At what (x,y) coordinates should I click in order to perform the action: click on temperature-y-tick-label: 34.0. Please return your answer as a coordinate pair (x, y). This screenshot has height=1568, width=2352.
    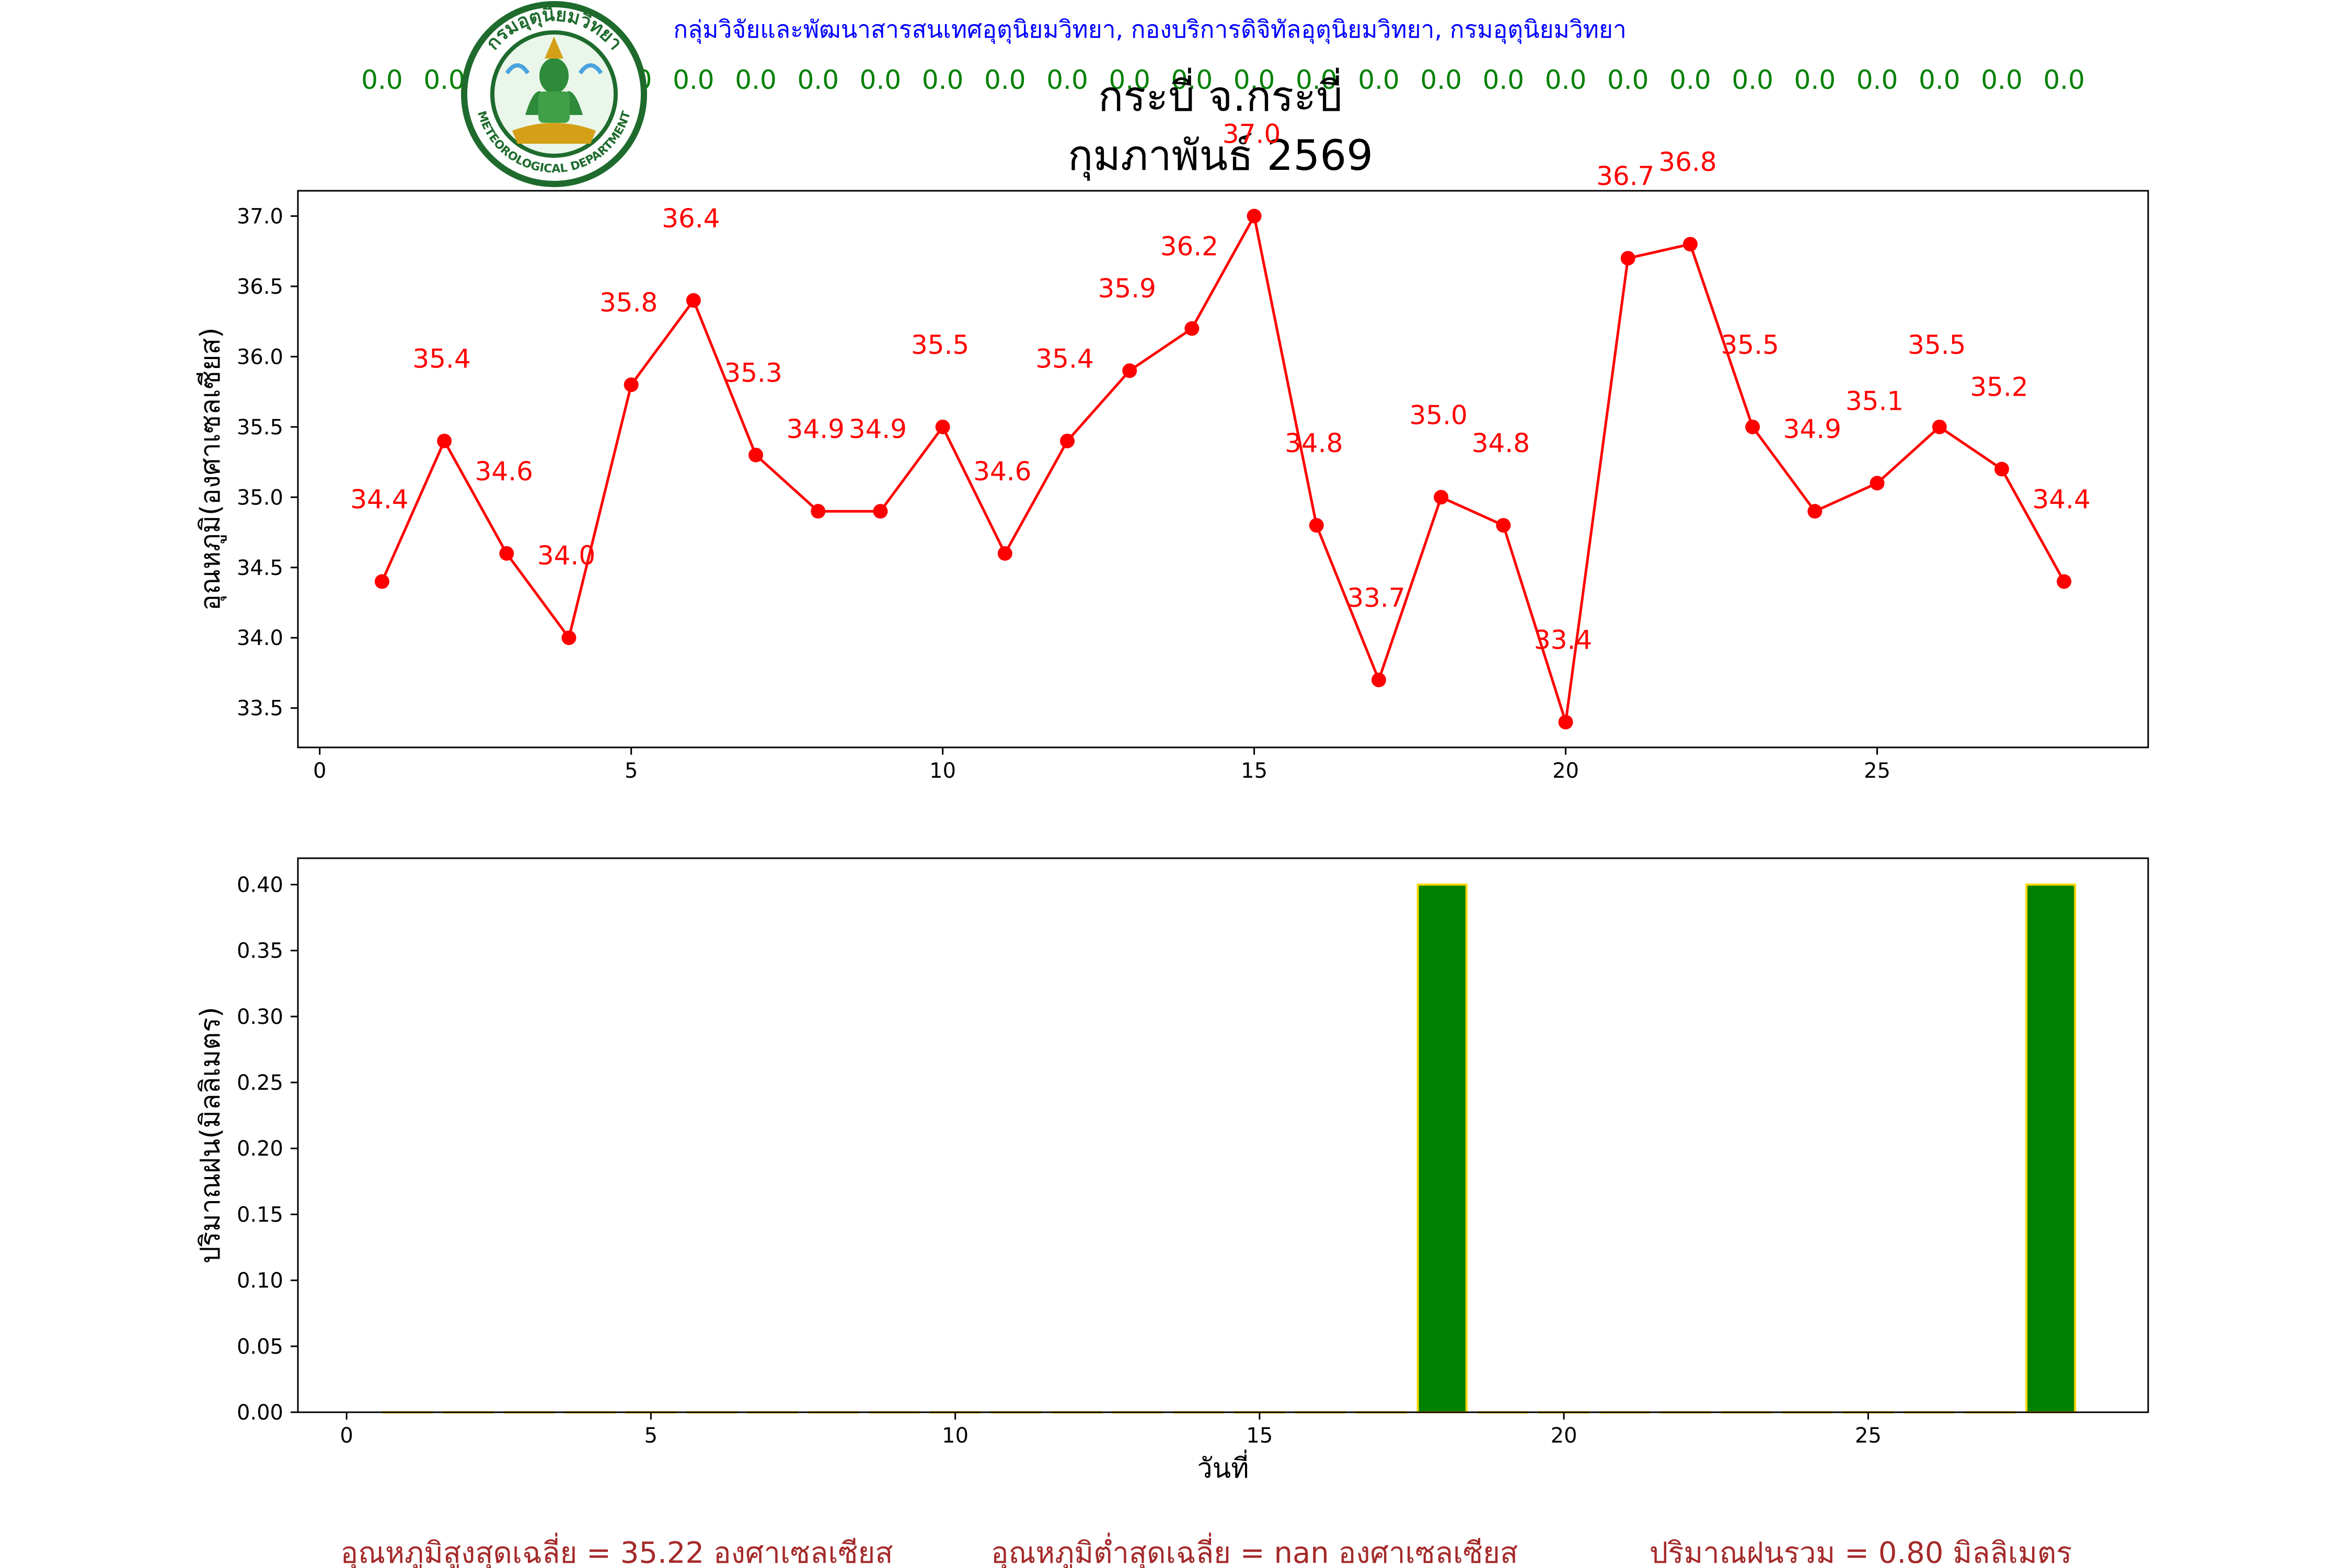
    Looking at the image, I should click on (260, 638).